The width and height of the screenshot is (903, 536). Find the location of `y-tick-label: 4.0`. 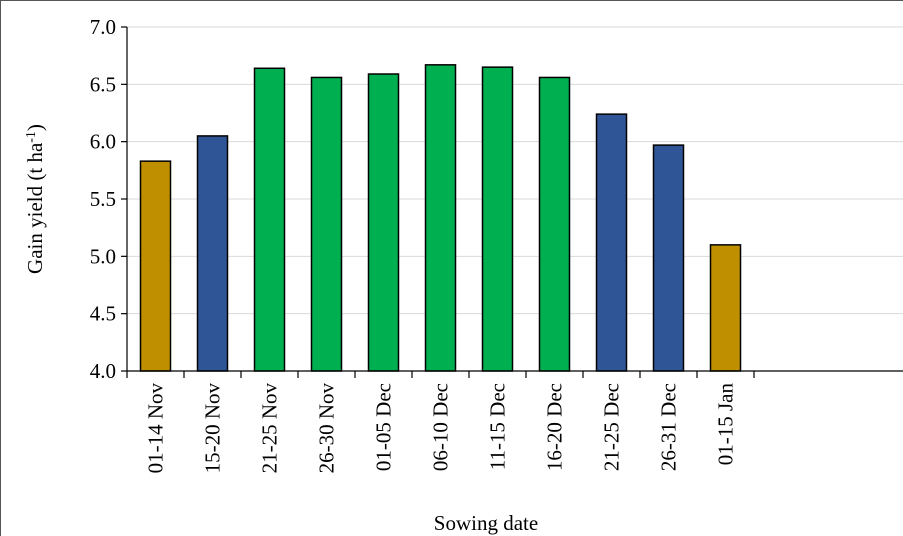

y-tick-label: 4.0 is located at coordinates (103, 371).